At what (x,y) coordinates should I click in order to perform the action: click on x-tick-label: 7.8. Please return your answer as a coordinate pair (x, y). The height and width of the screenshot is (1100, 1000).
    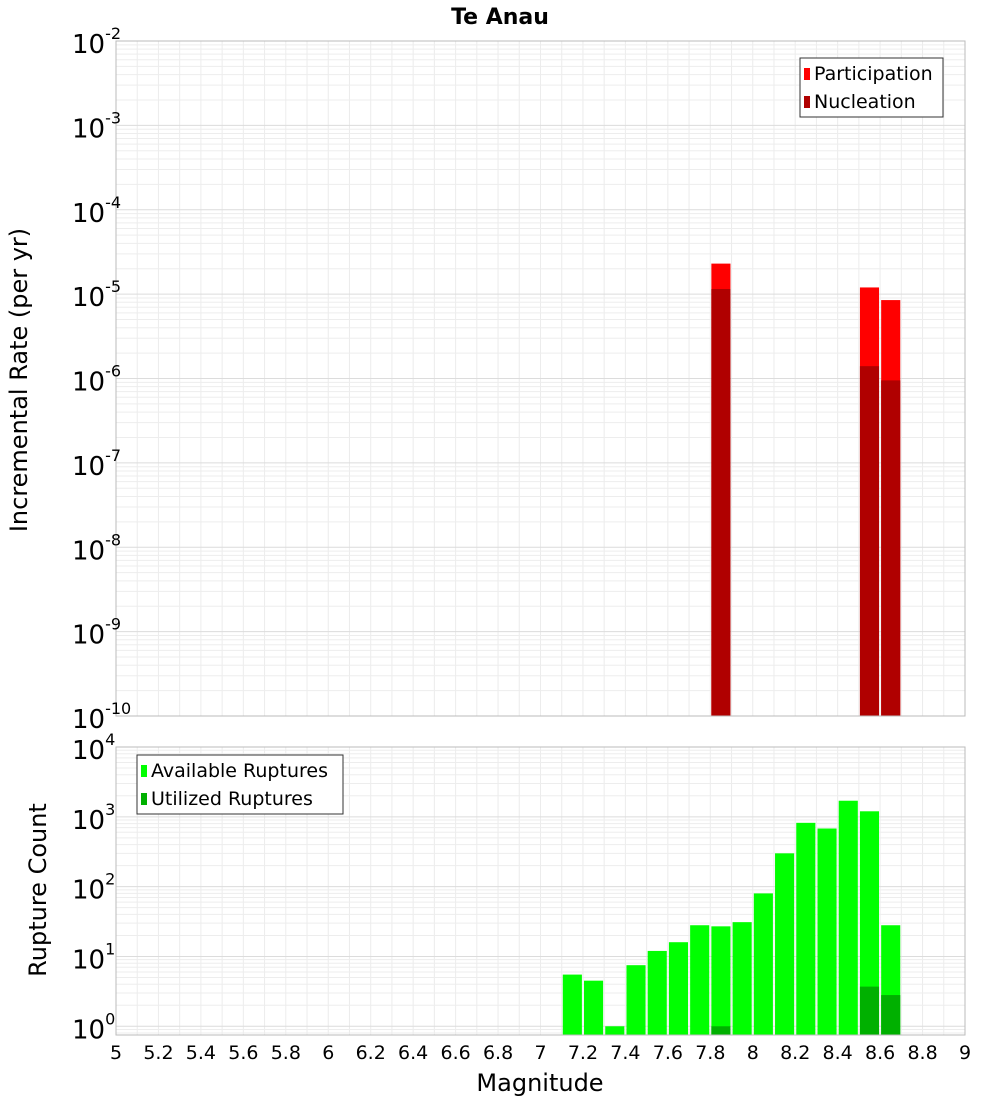
    Looking at the image, I should click on (710, 1053).